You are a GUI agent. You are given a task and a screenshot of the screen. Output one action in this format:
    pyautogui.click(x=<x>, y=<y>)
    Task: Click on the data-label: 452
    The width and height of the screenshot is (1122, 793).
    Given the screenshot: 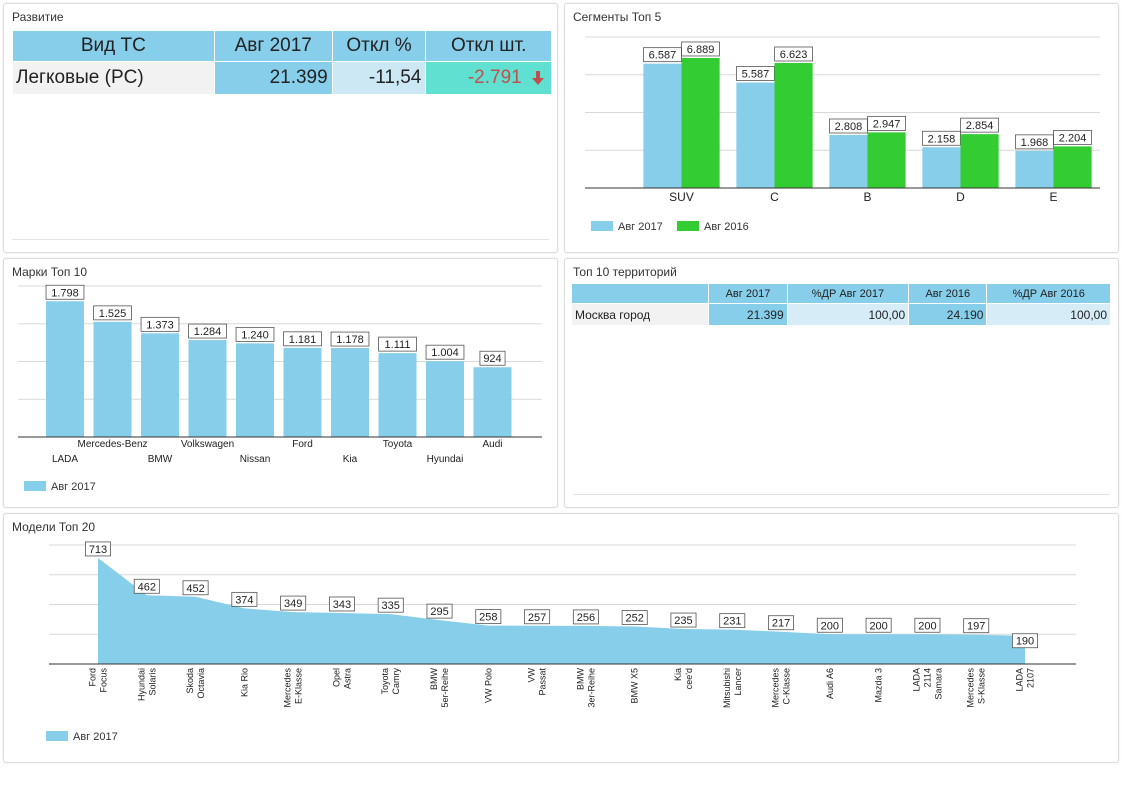 What is the action you would take?
    pyautogui.click(x=195, y=589)
    